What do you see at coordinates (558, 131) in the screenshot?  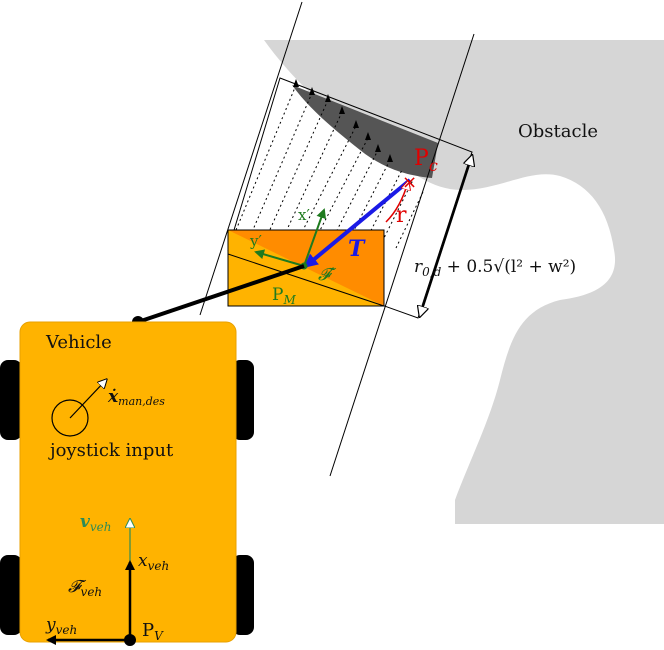 I see `obstacle-label: Obstacle` at bounding box center [558, 131].